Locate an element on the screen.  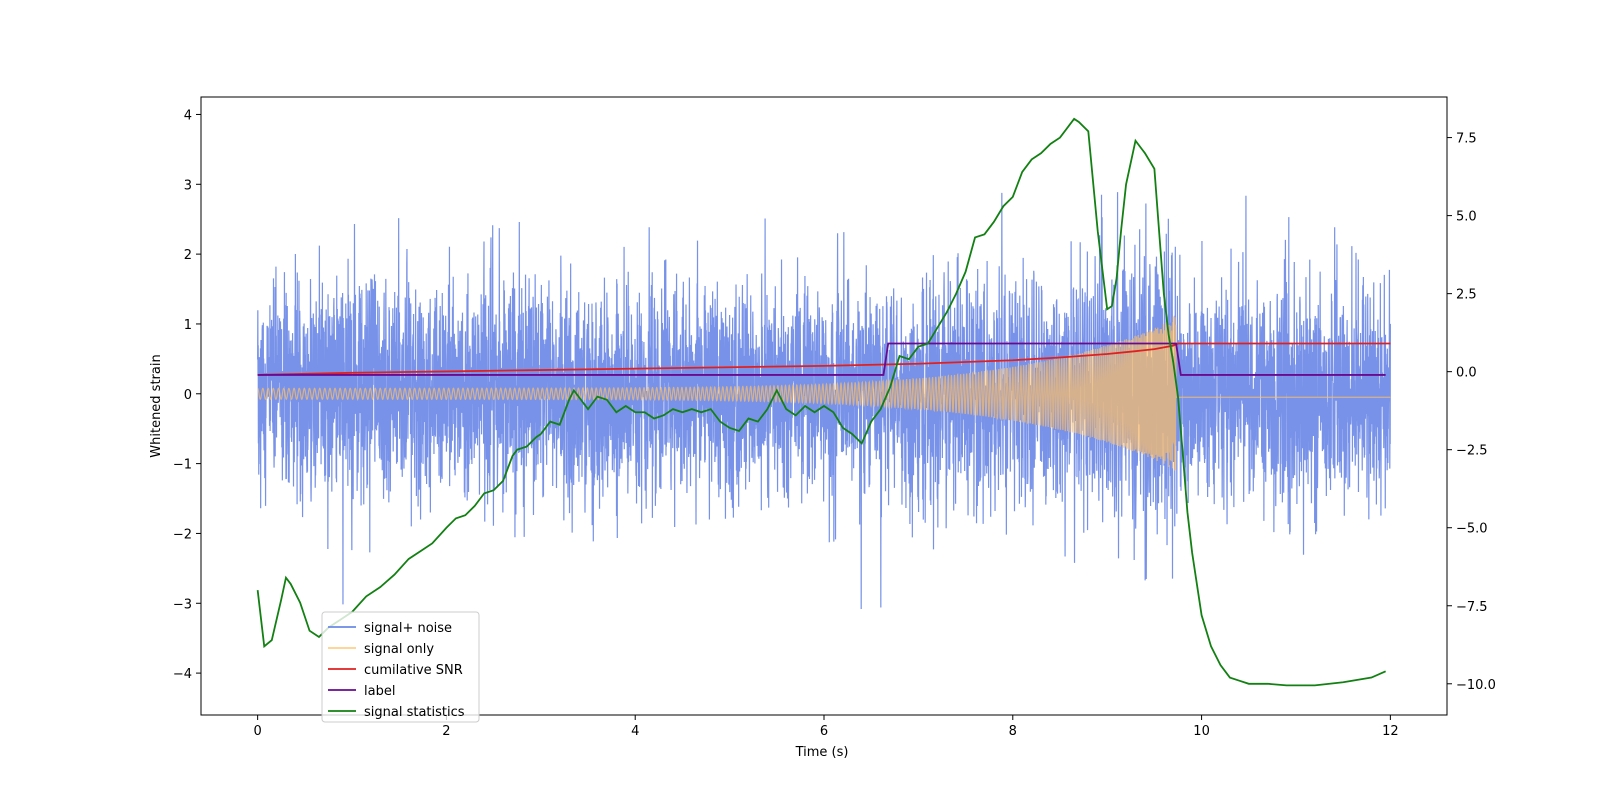
x-axis-label: Time (s) is located at coordinates (822, 752).